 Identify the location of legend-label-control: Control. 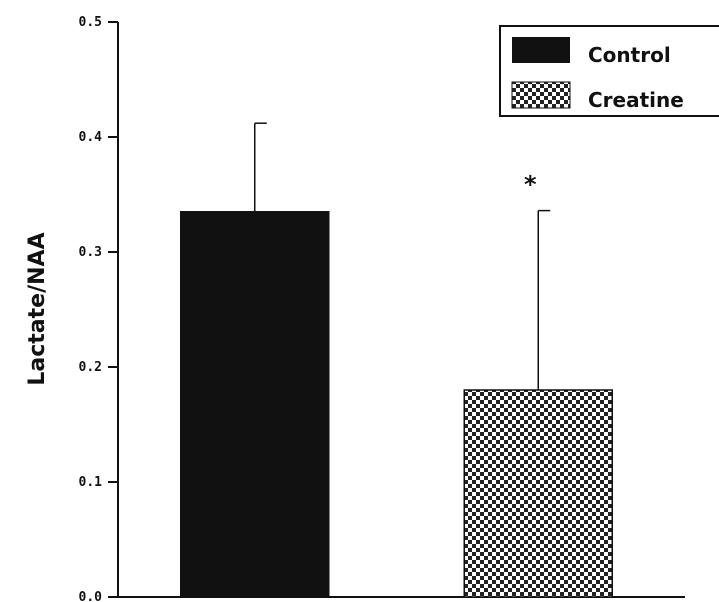
(629, 55).